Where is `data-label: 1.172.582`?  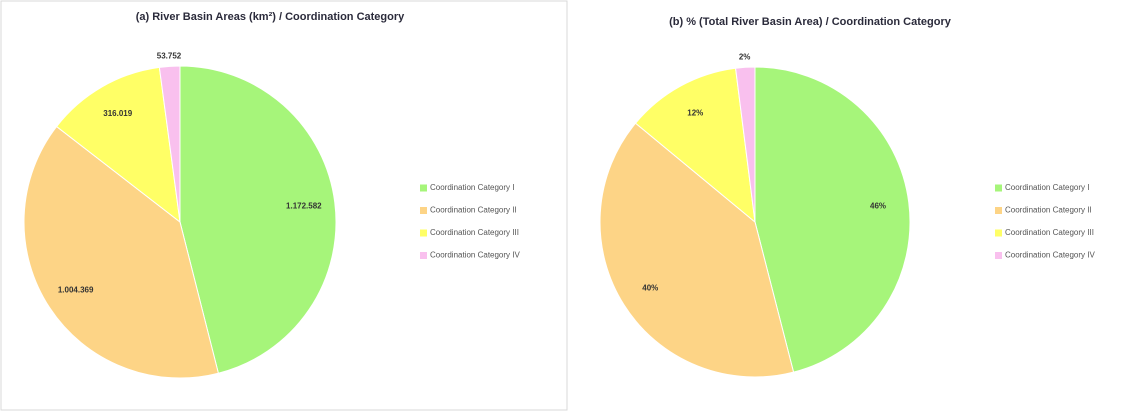 data-label: 1.172.582 is located at coordinates (304, 206).